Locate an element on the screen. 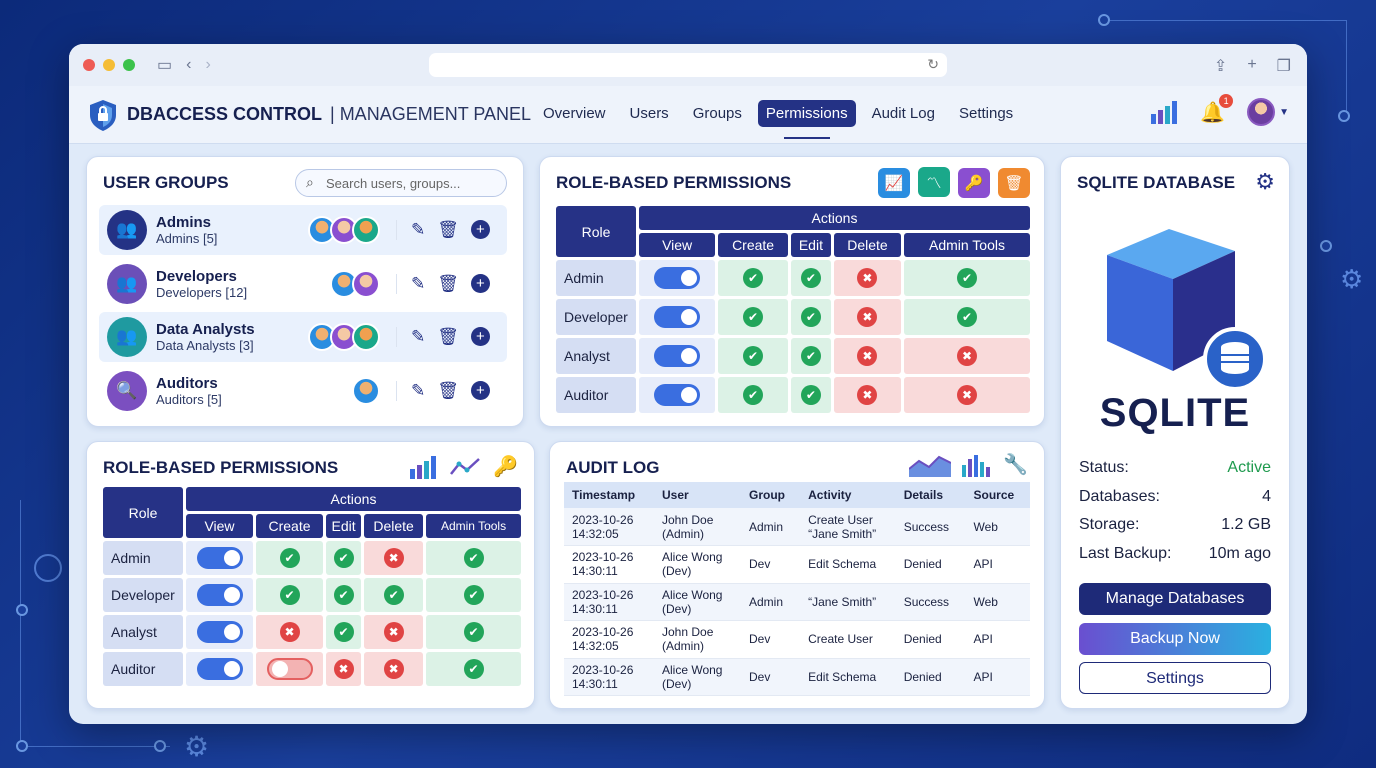  group-row: 👥 Data Analysts Data Analysts [3] ✎ 🗑 + is located at coordinates (303, 337).